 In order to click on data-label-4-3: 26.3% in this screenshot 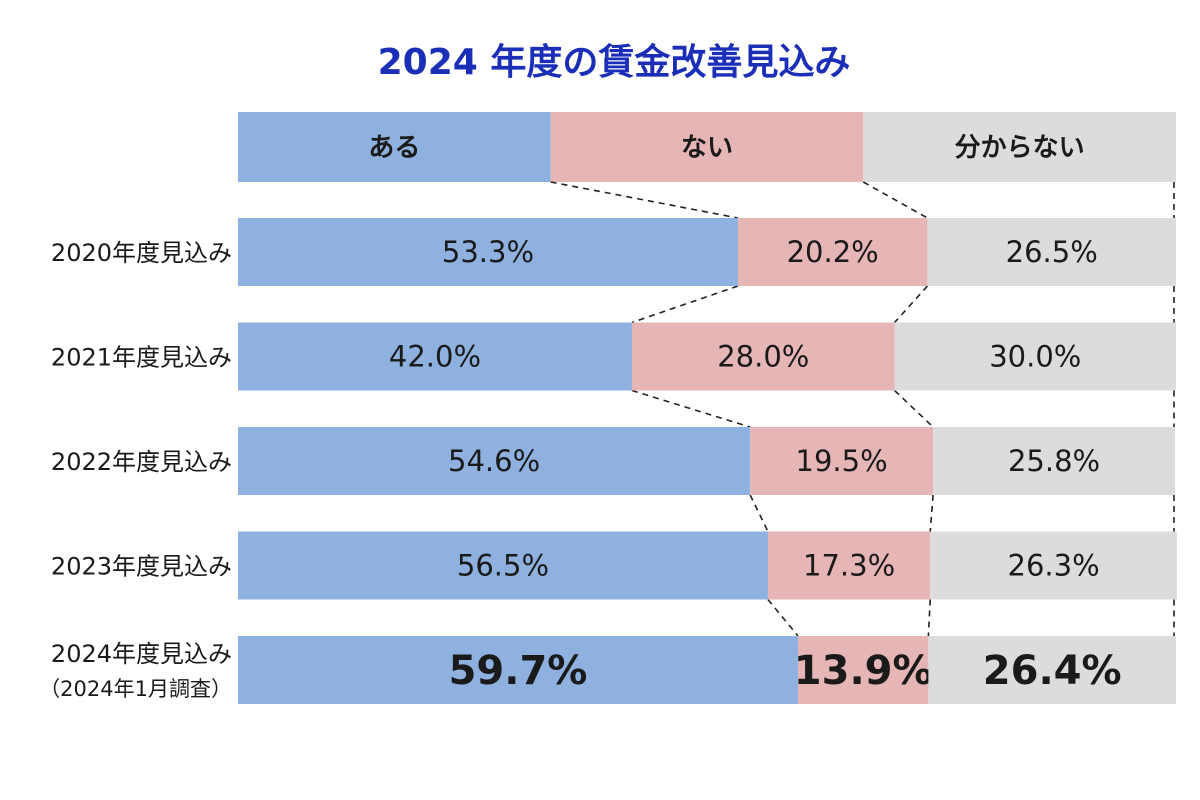, I will do `click(1054, 566)`.